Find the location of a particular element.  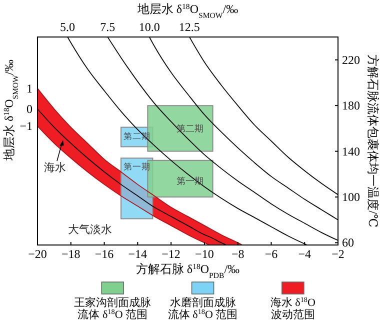

legend-label: 海水 δ$^{18}$O波动范围 is located at coordinates (293, 308).